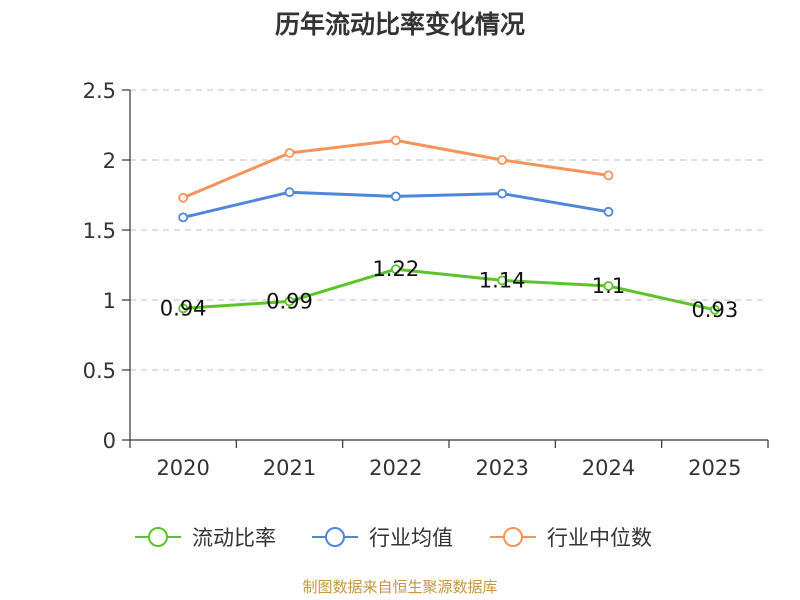  Describe the element at coordinates (182, 468) in the screenshot. I see `x-tick-label-2020: 2020` at that location.